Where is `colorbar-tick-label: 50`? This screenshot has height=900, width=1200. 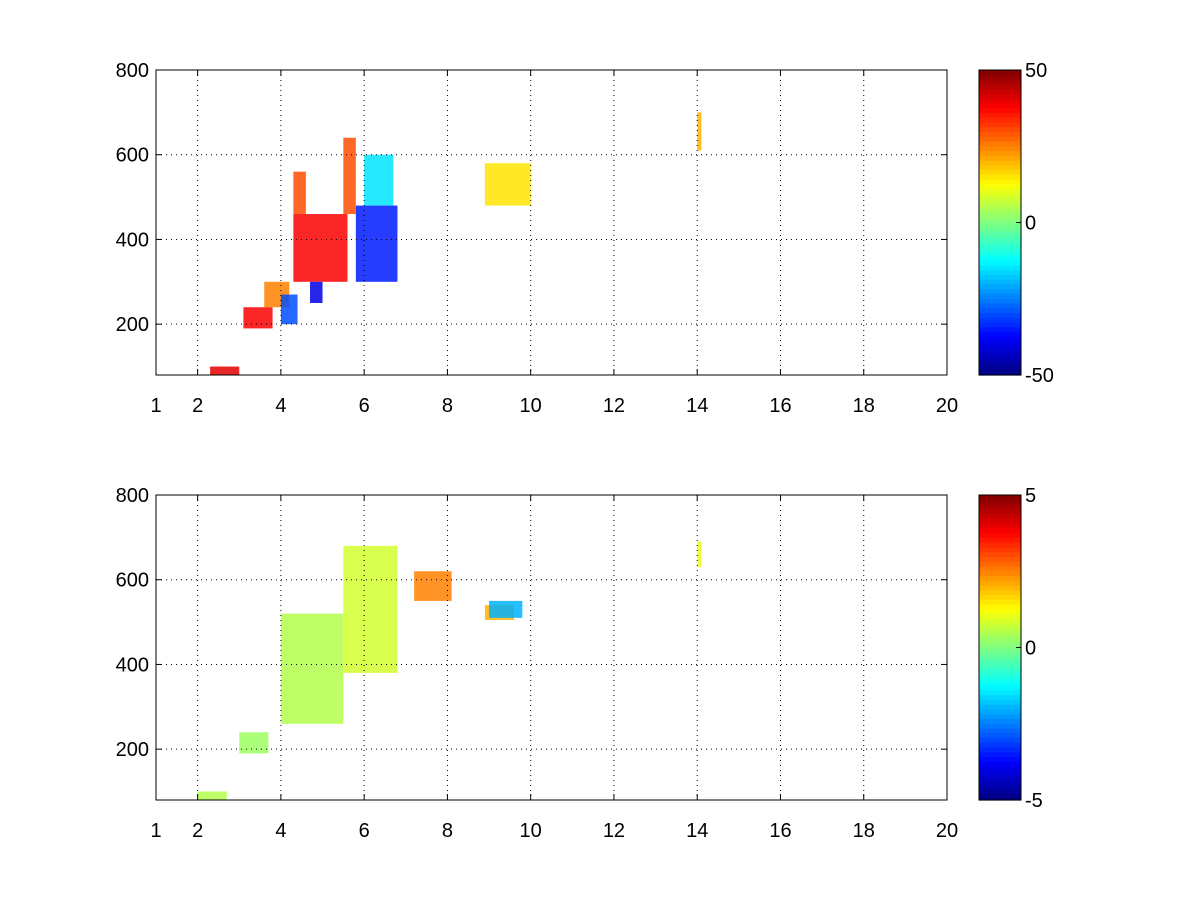 colorbar-tick-label: 50 is located at coordinates (1036, 71).